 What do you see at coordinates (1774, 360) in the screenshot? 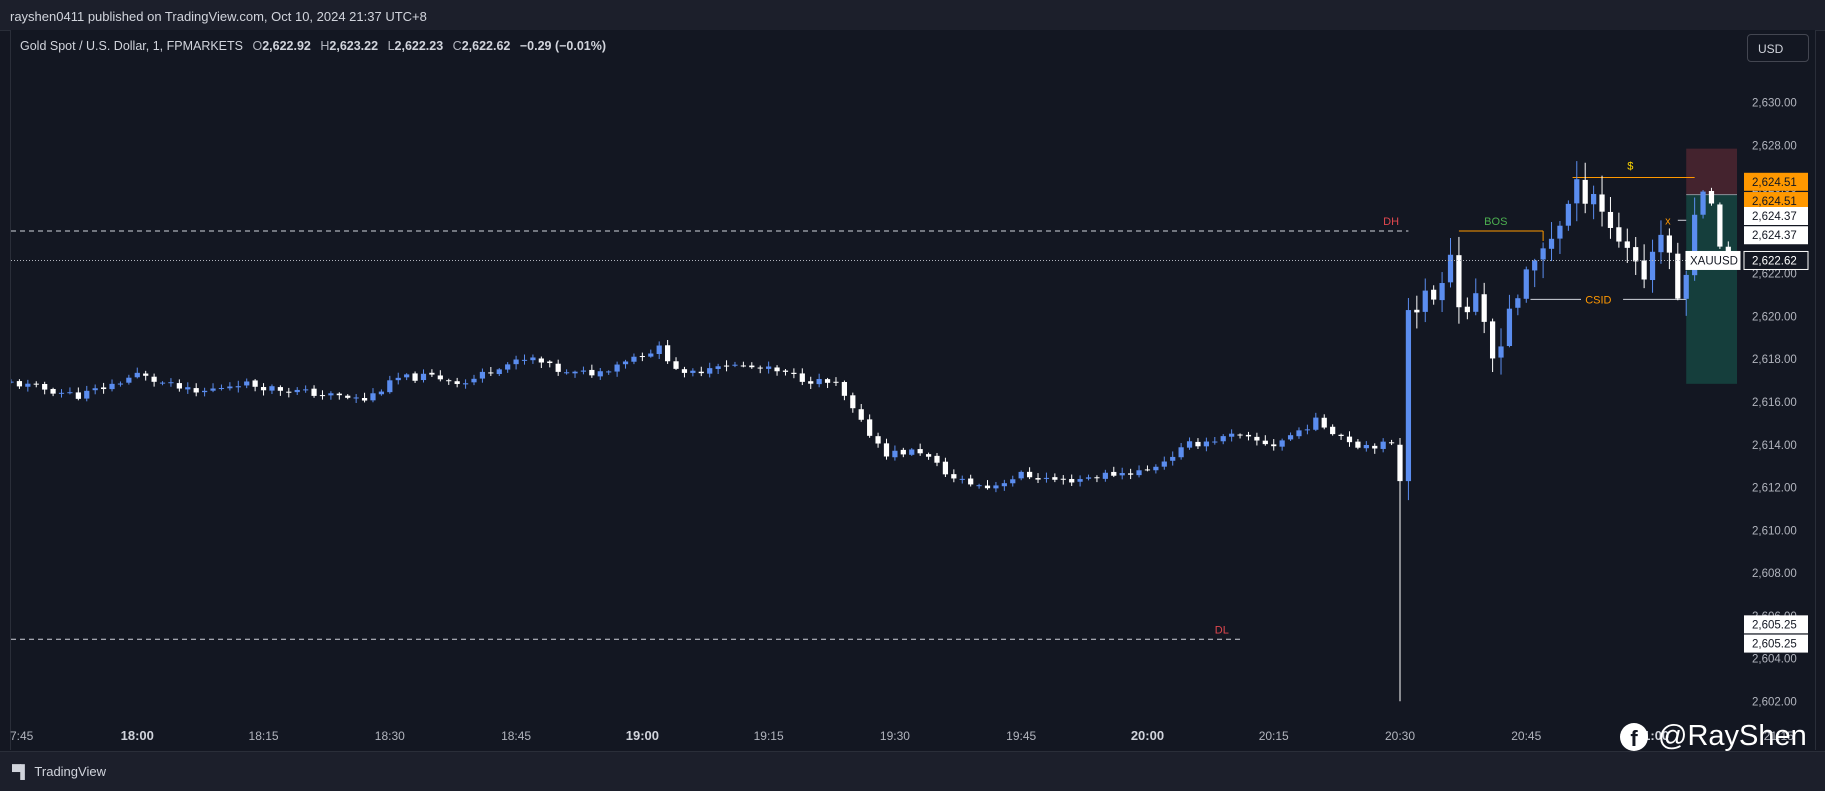
I see `y-tick-label: 2,618.00` at bounding box center [1774, 360].